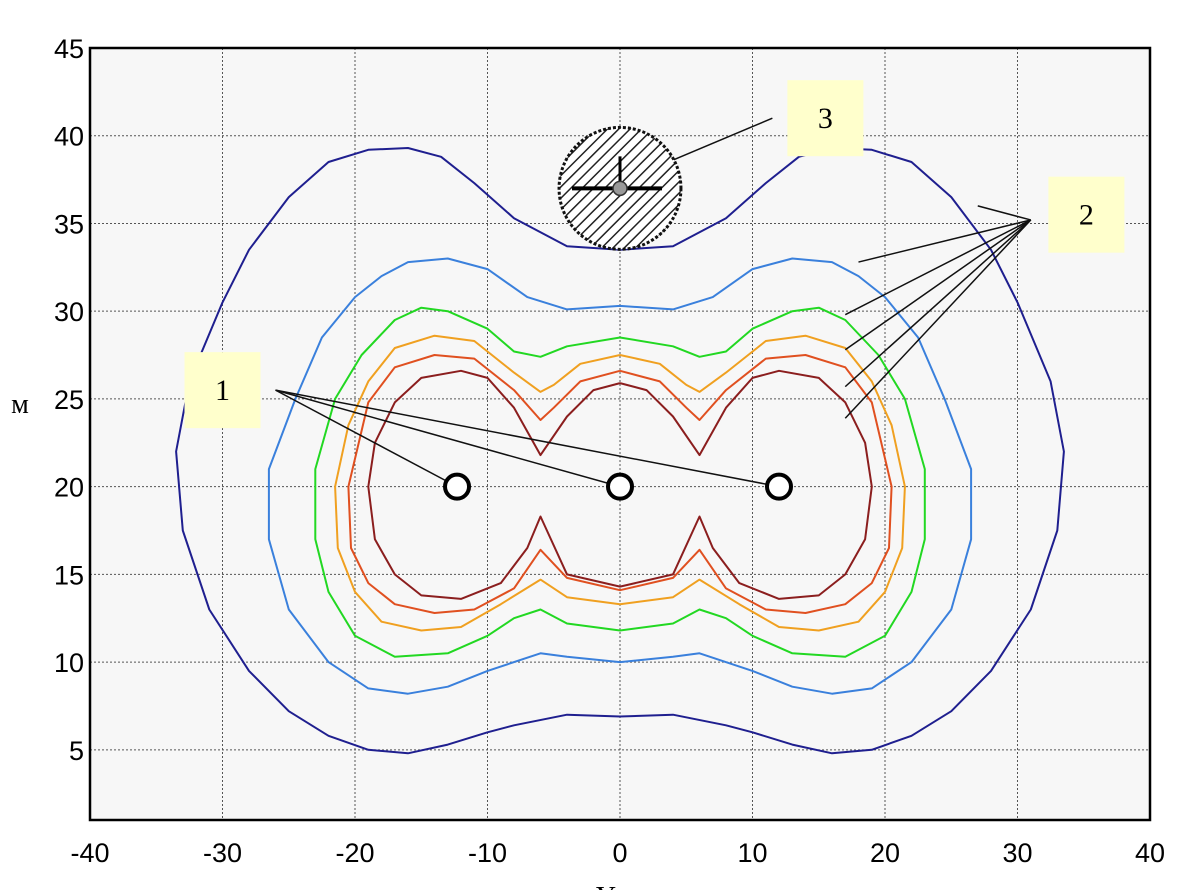  What do you see at coordinates (1150, 853) in the screenshot?
I see `x-tick-label: 40` at bounding box center [1150, 853].